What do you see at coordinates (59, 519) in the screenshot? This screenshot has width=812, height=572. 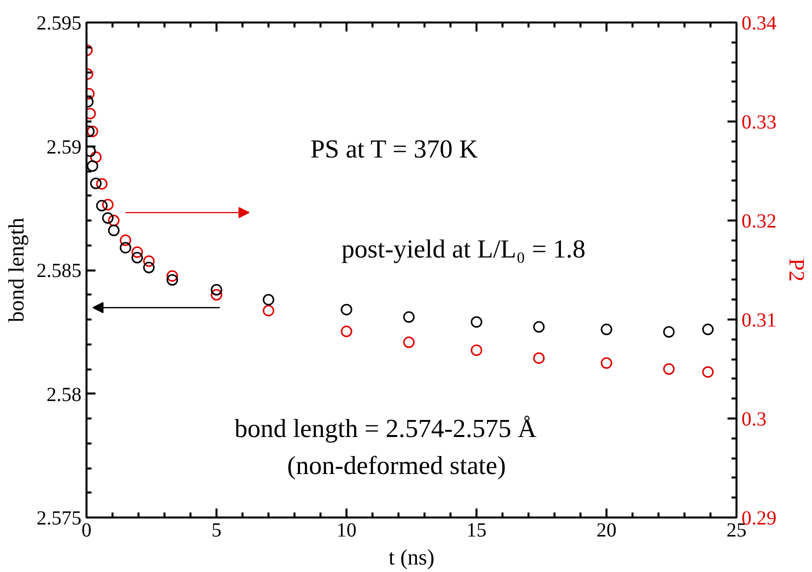 I see `y-tick-label: 2.575` at bounding box center [59, 519].